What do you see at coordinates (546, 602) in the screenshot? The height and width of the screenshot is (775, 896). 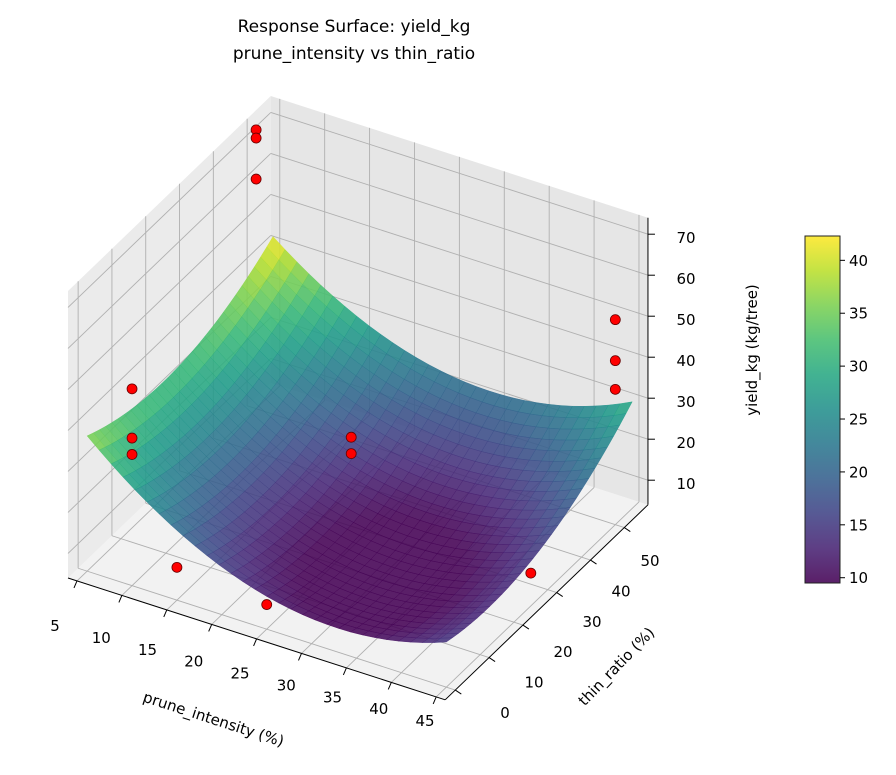 I see `y-axis-line` at bounding box center [546, 602].